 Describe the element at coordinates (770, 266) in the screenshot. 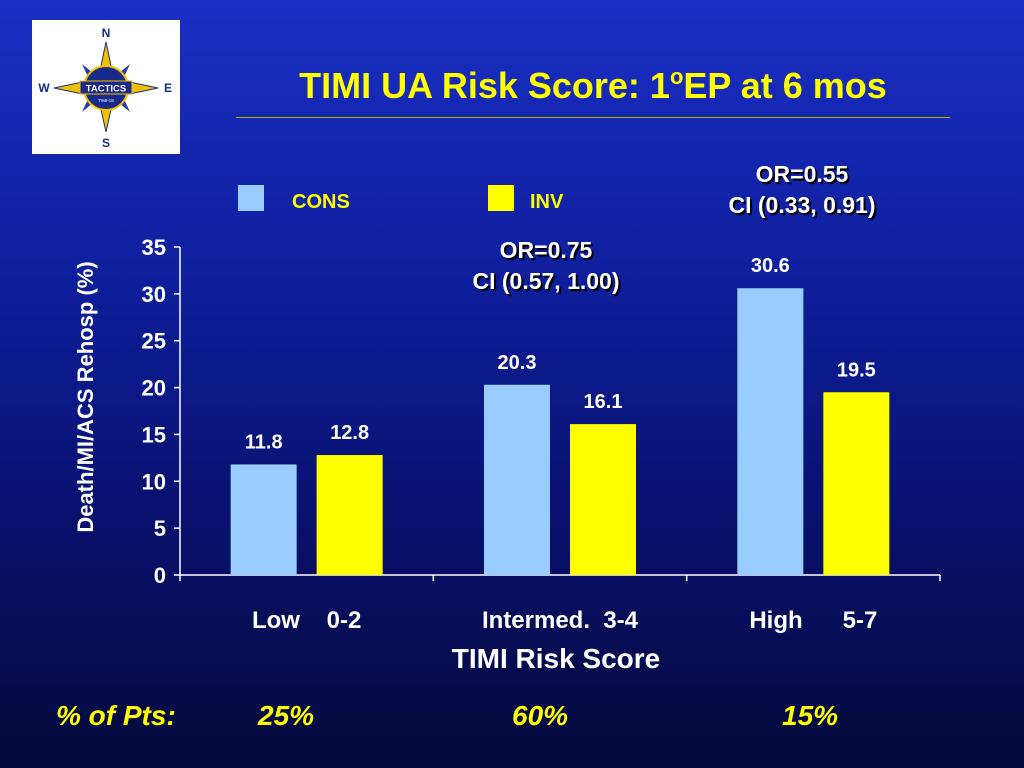

I see `data-label: 30.6` at that location.